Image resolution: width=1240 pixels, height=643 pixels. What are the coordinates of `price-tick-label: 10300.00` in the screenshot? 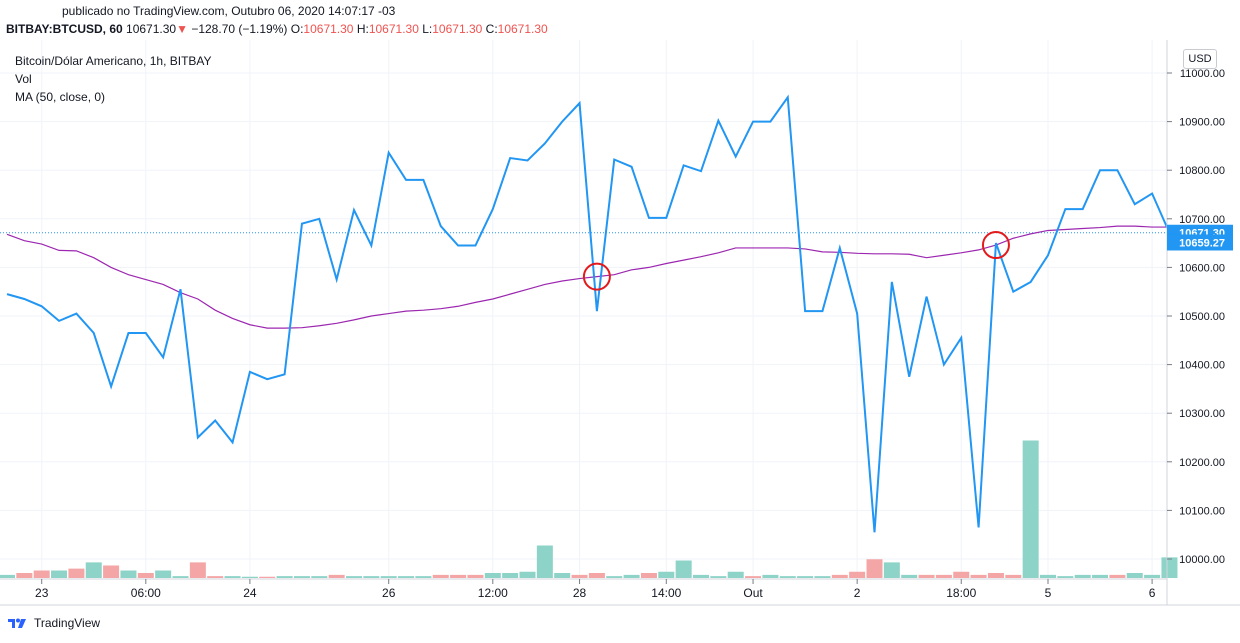 It's located at (1202, 414).